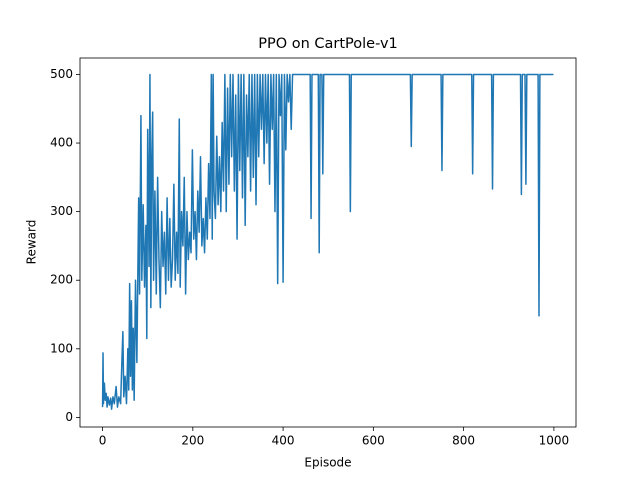  What do you see at coordinates (554, 441) in the screenshot?
I see `x-tick-label: 1000` at bounding box center [554, 441].